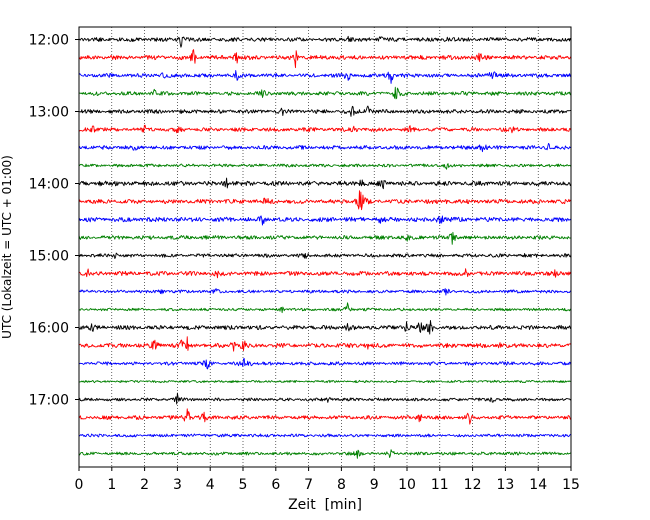 This screenshot has height=520, width=650. I want to click on x-tick-label: 12, so click(473, 485).